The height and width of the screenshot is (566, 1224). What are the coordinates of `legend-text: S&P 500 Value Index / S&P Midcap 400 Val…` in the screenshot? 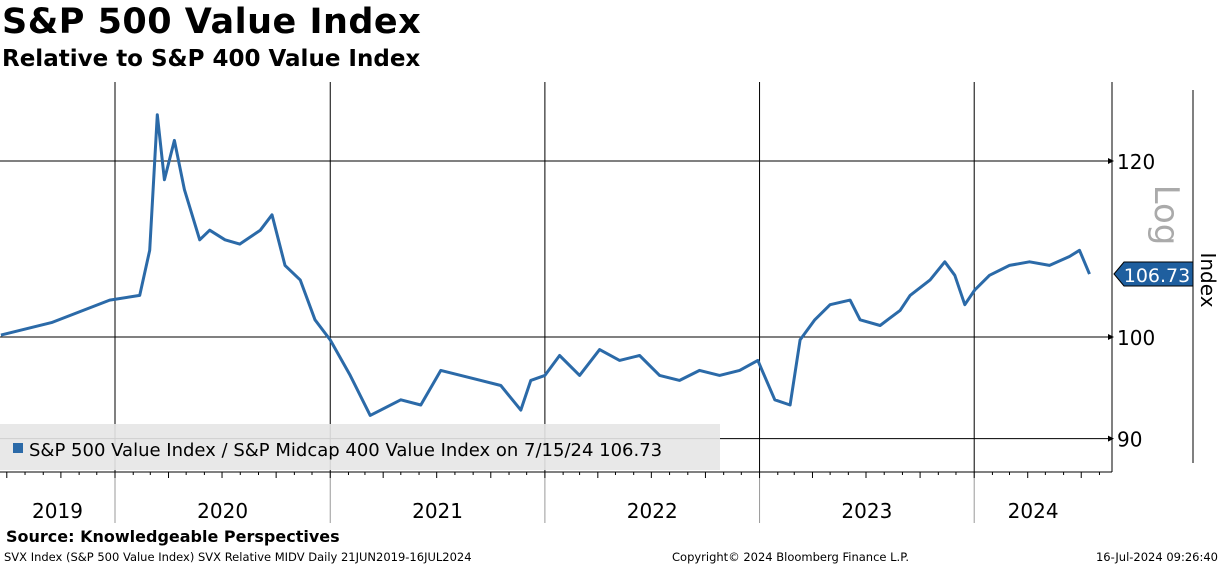 It's located at (345, 450).